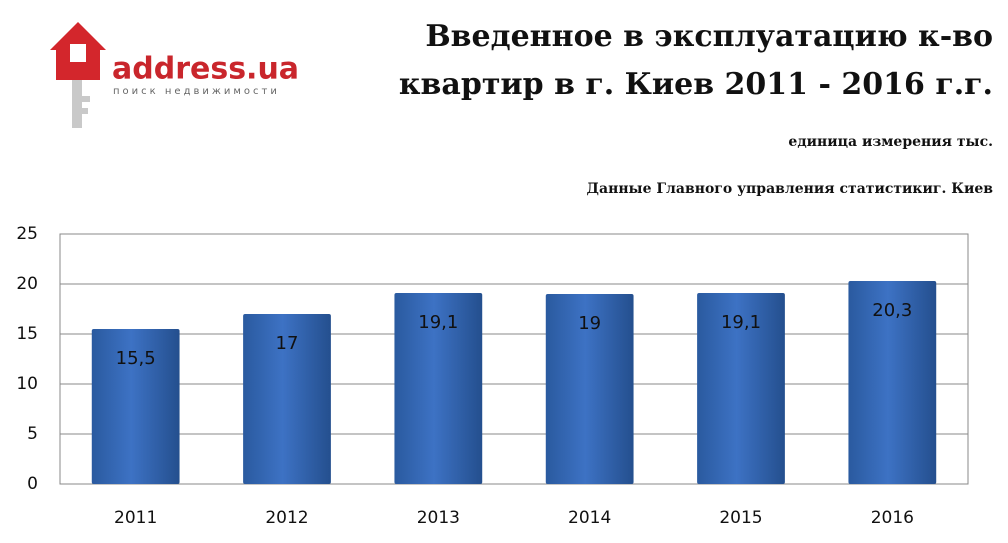 This screenshot has height=543, width=1008. Describe the element at coordinates (696, 84) in the screenshot. I see `chart-title: квартир в г. Киев 2011 - 2016 г.г.` at that location.